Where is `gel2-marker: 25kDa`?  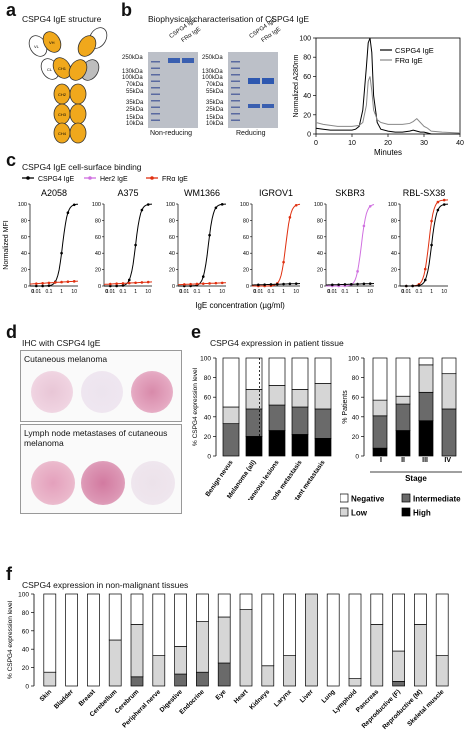 gel2-marker: 25kDa is located at coordinates (215, 110).